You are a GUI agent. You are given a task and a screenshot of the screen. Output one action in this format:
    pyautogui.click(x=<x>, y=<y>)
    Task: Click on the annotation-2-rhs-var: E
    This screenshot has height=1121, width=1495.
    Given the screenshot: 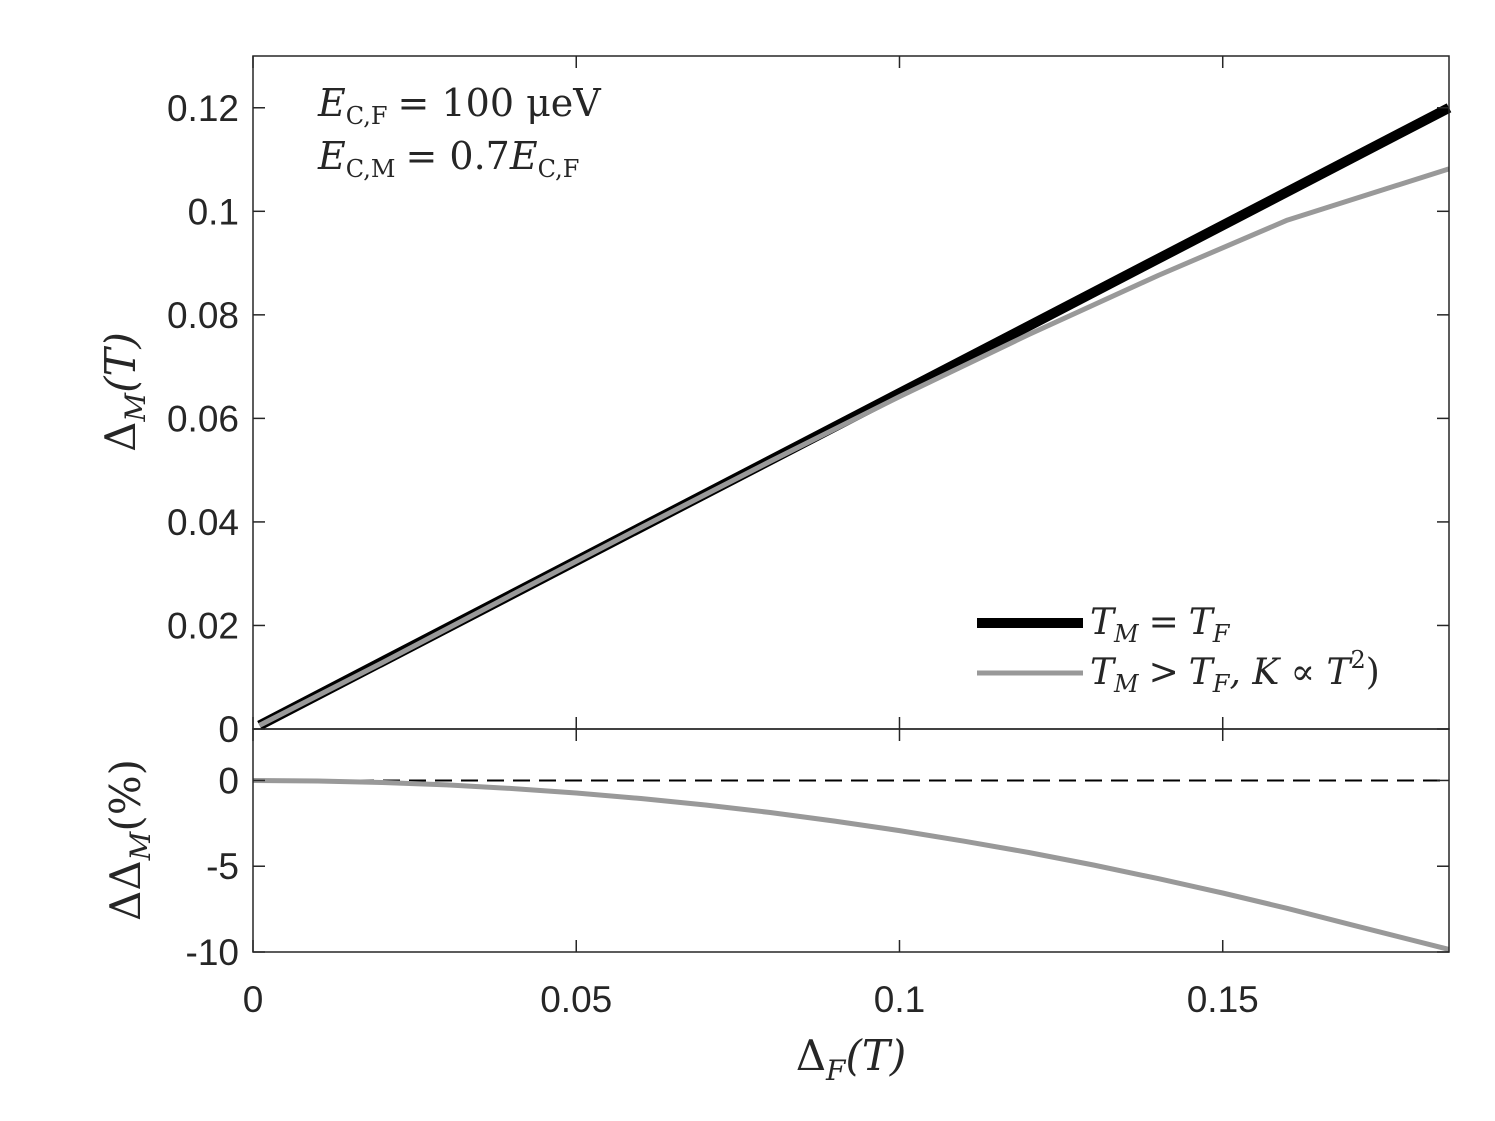 What is the action you would take?
    pyautogui.click(x=523, y=156)
    